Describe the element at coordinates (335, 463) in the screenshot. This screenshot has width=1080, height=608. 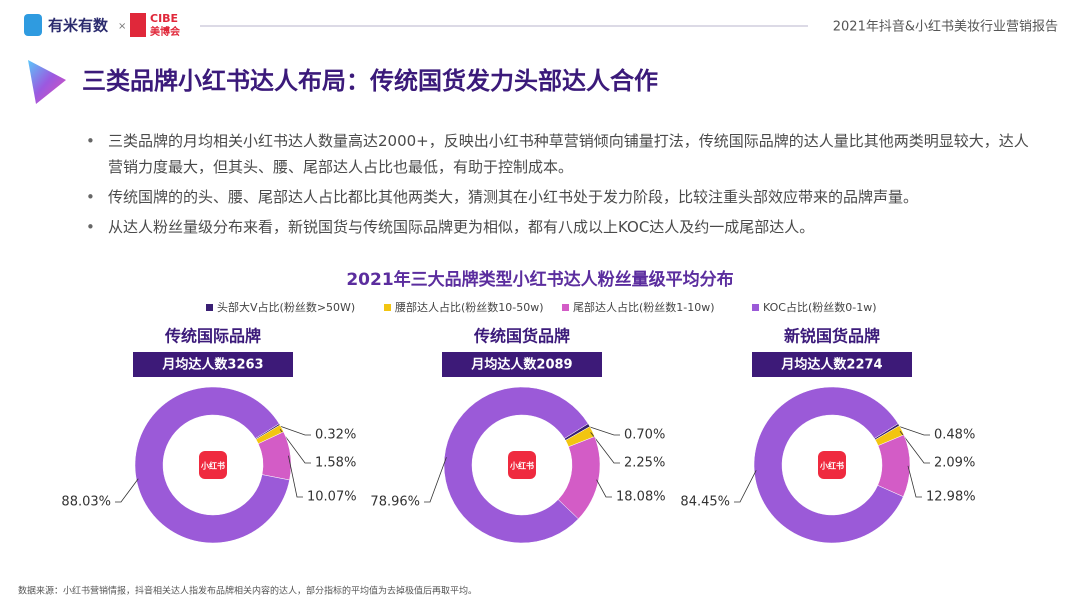
I see `value-label: 1.58%` at that location.